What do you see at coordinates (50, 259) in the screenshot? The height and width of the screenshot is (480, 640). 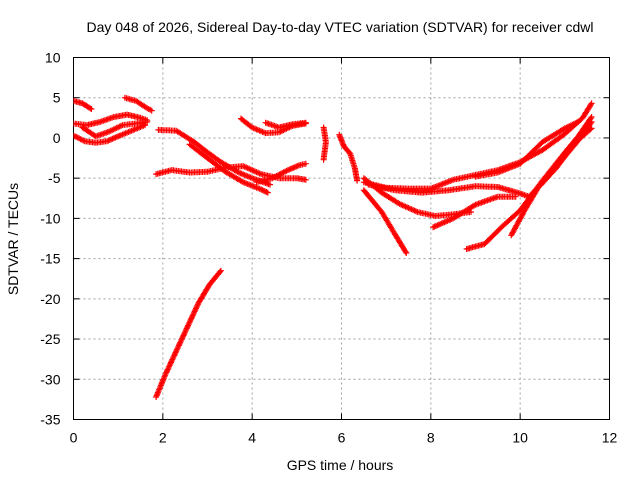 I see `y-tick-label: -15` at bounding box center [50, 259].